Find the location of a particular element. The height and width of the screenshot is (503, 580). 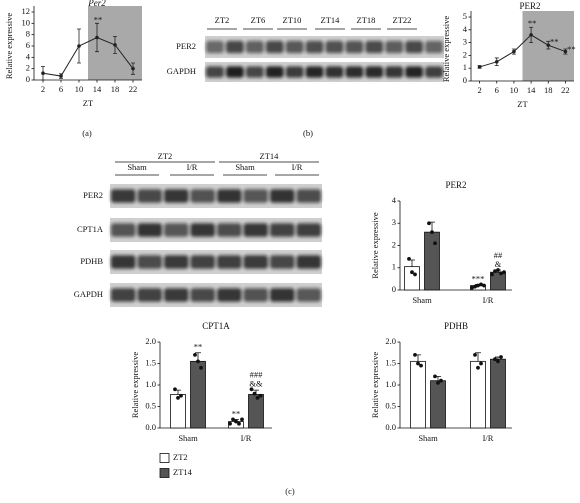

y-tick-label: 10 is located at coordinates (26, 22).